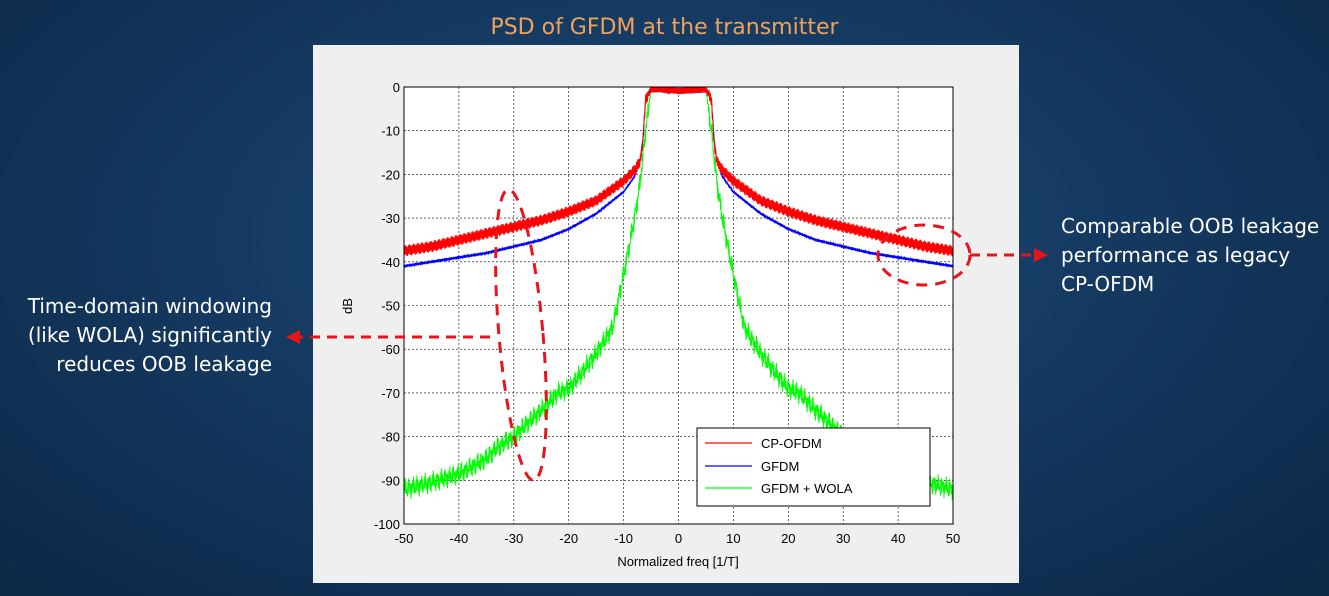 The image size is (1329, 596). I want to click on slide-title: PSD of GFDM at the transmitter, so click(664, 27).